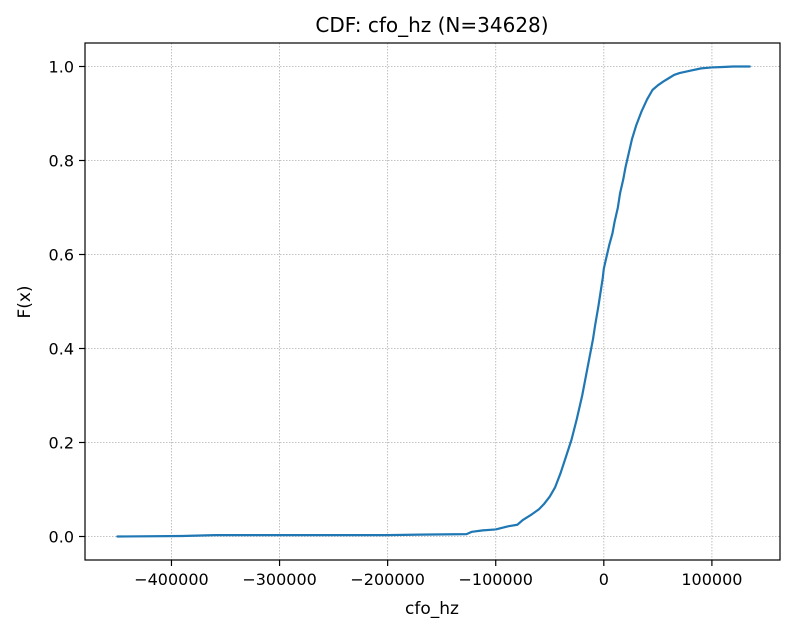 This screenshot has height=635, width=793. Describe the element at coordinates (61, 443) in the screenshot. I see `y-tick-label: 0.2` at that location.